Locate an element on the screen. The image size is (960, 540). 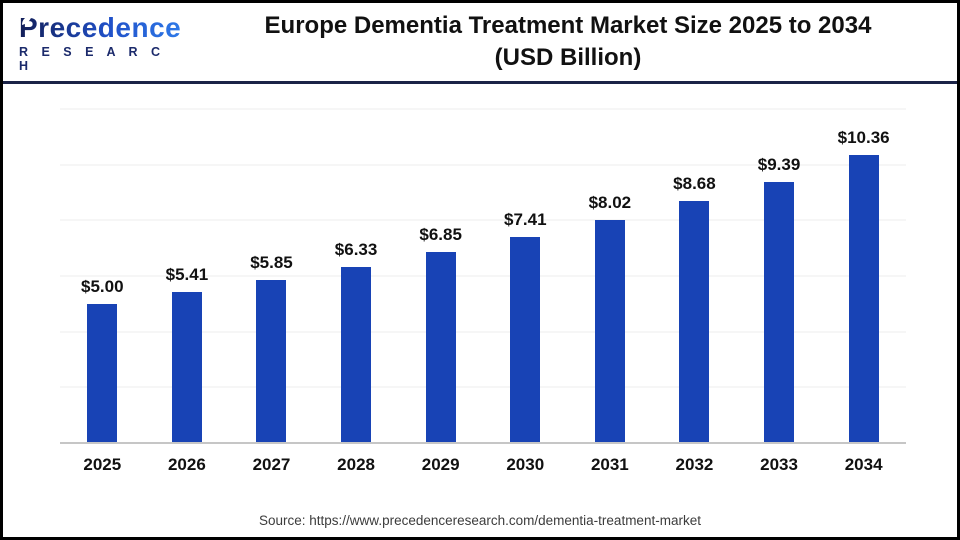
bar-cell: $7.41 is located at coordinates (525, 276).